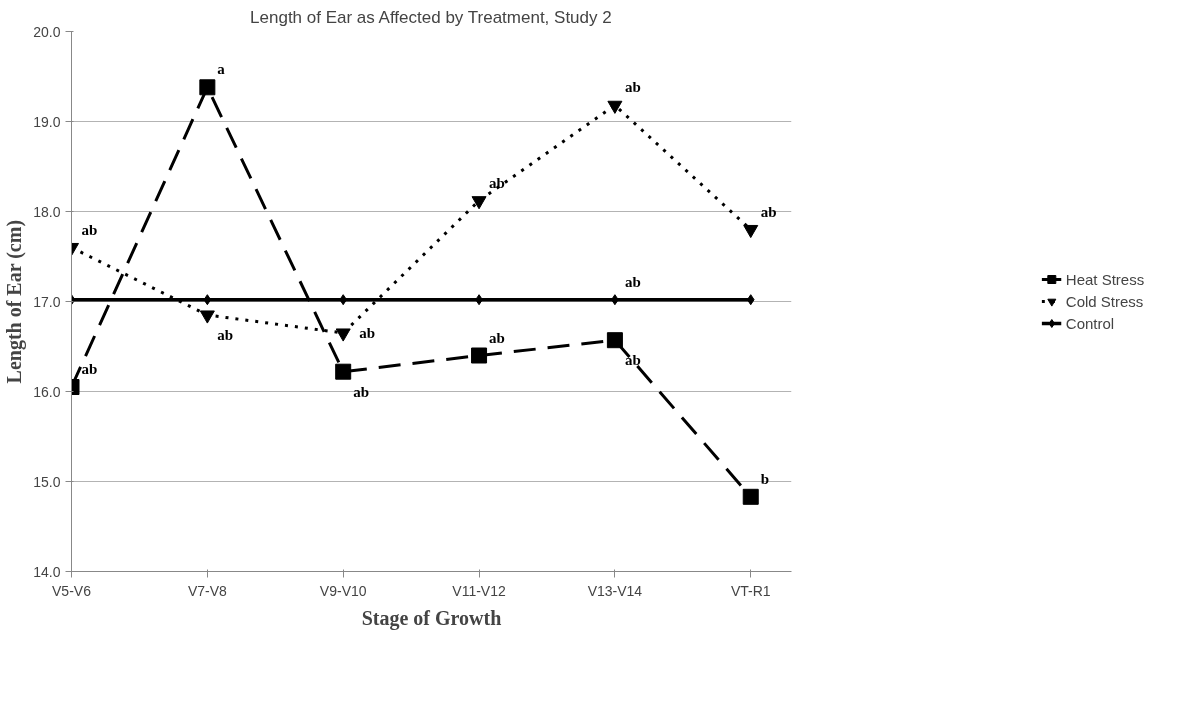 This screenshot has width=1195, height=716. I want to click on x-tick-label: V9-V10, so click(343, 590).